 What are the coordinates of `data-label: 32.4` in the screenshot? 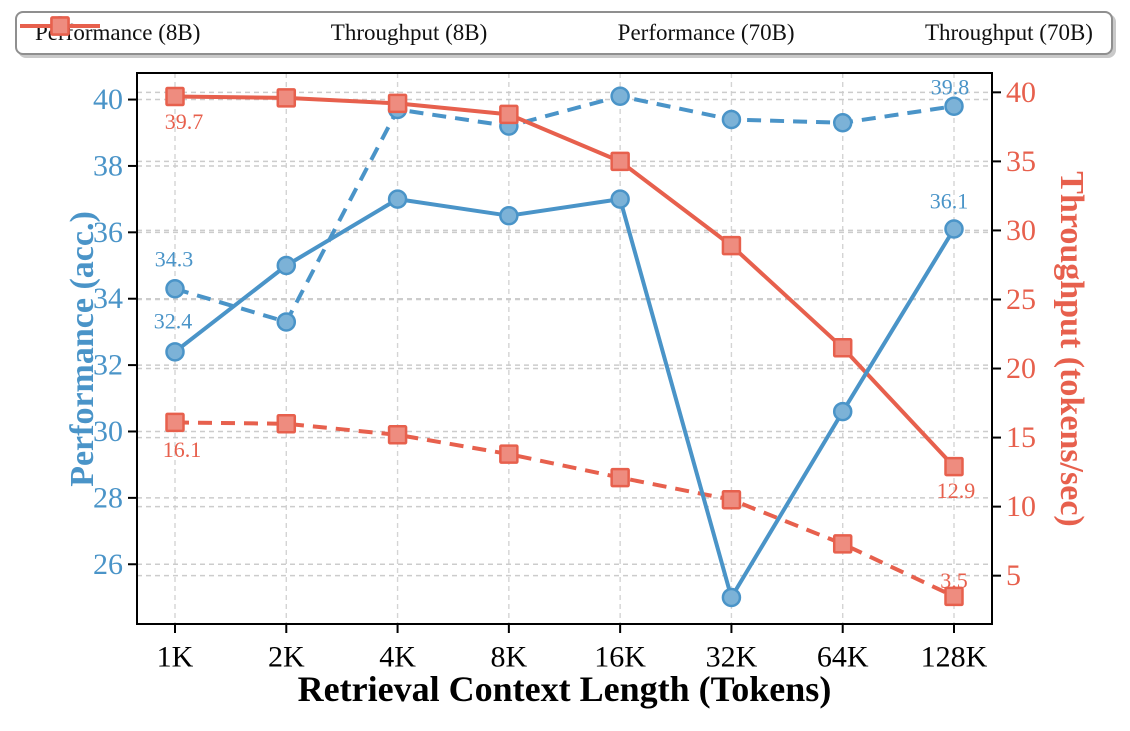 It's located at (173, 320).